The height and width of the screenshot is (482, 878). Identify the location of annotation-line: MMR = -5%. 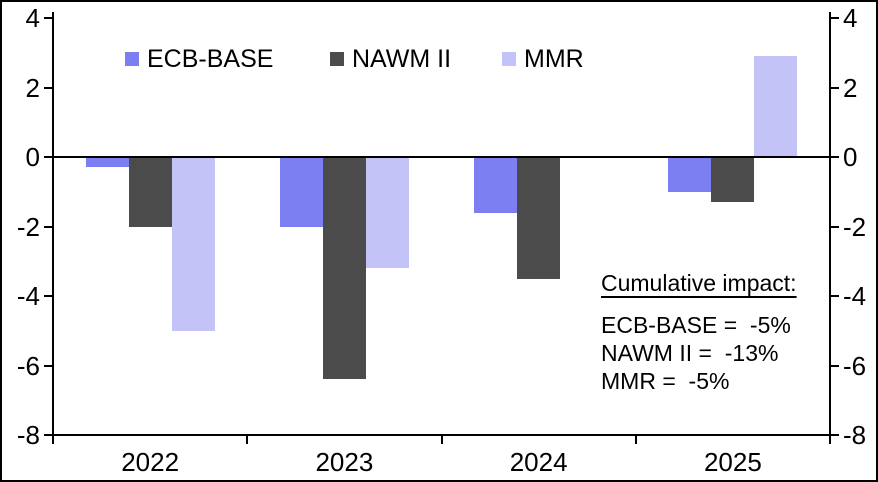
(665, 381).